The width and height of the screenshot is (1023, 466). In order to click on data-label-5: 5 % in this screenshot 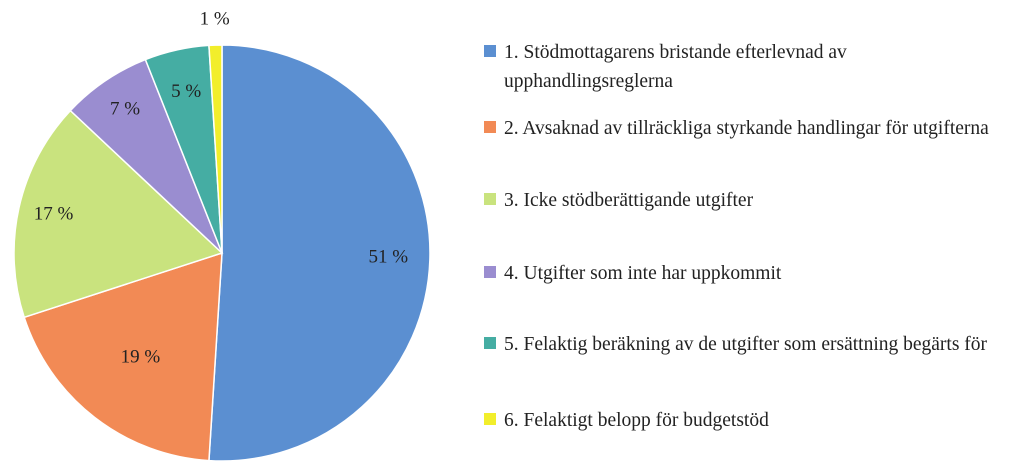, I will do `click(186, 91)`.